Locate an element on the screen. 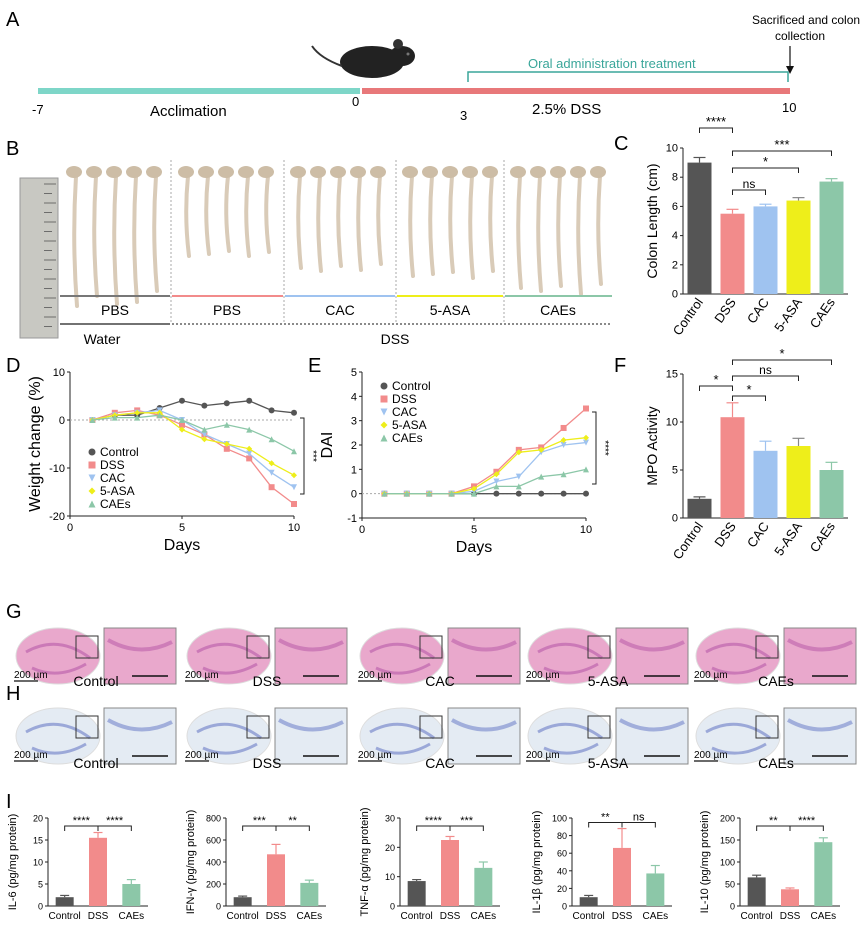  histology-label: DSS is located at coordinates (267, 763).